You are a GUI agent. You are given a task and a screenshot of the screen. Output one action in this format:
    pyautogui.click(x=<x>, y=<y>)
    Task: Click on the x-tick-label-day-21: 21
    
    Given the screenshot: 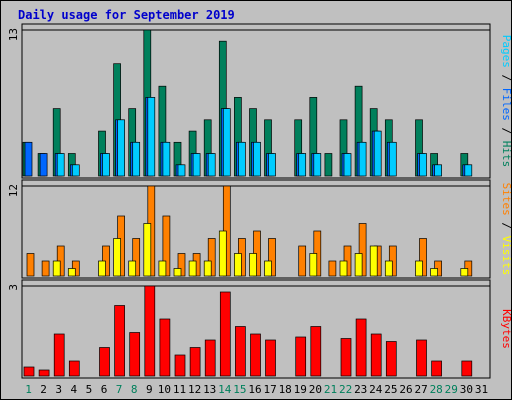 What is the action you would take?
    pyautogui.click(x=330, y=389)
    